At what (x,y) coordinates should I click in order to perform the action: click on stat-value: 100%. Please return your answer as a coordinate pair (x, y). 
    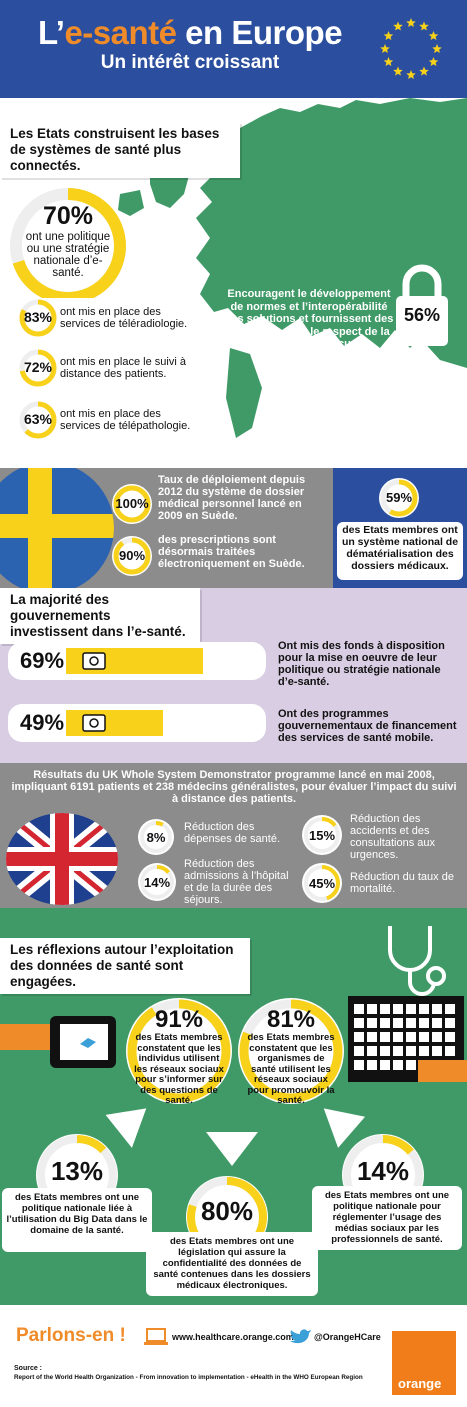
    Looking at the image, I should click on (132, 503).